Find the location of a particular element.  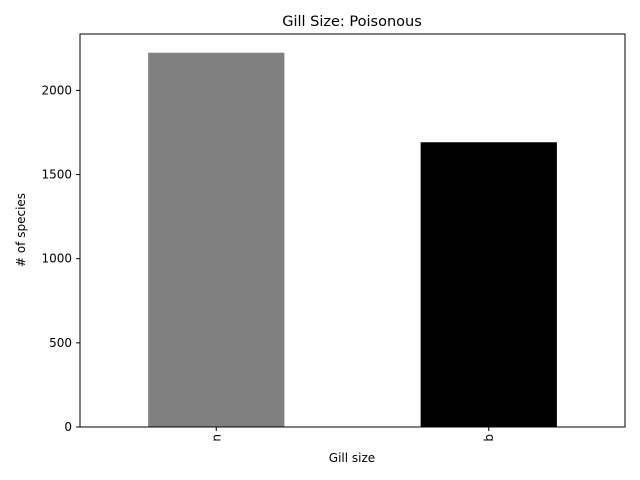

y-axis-label: # of species is located at coordinates (21, 230).